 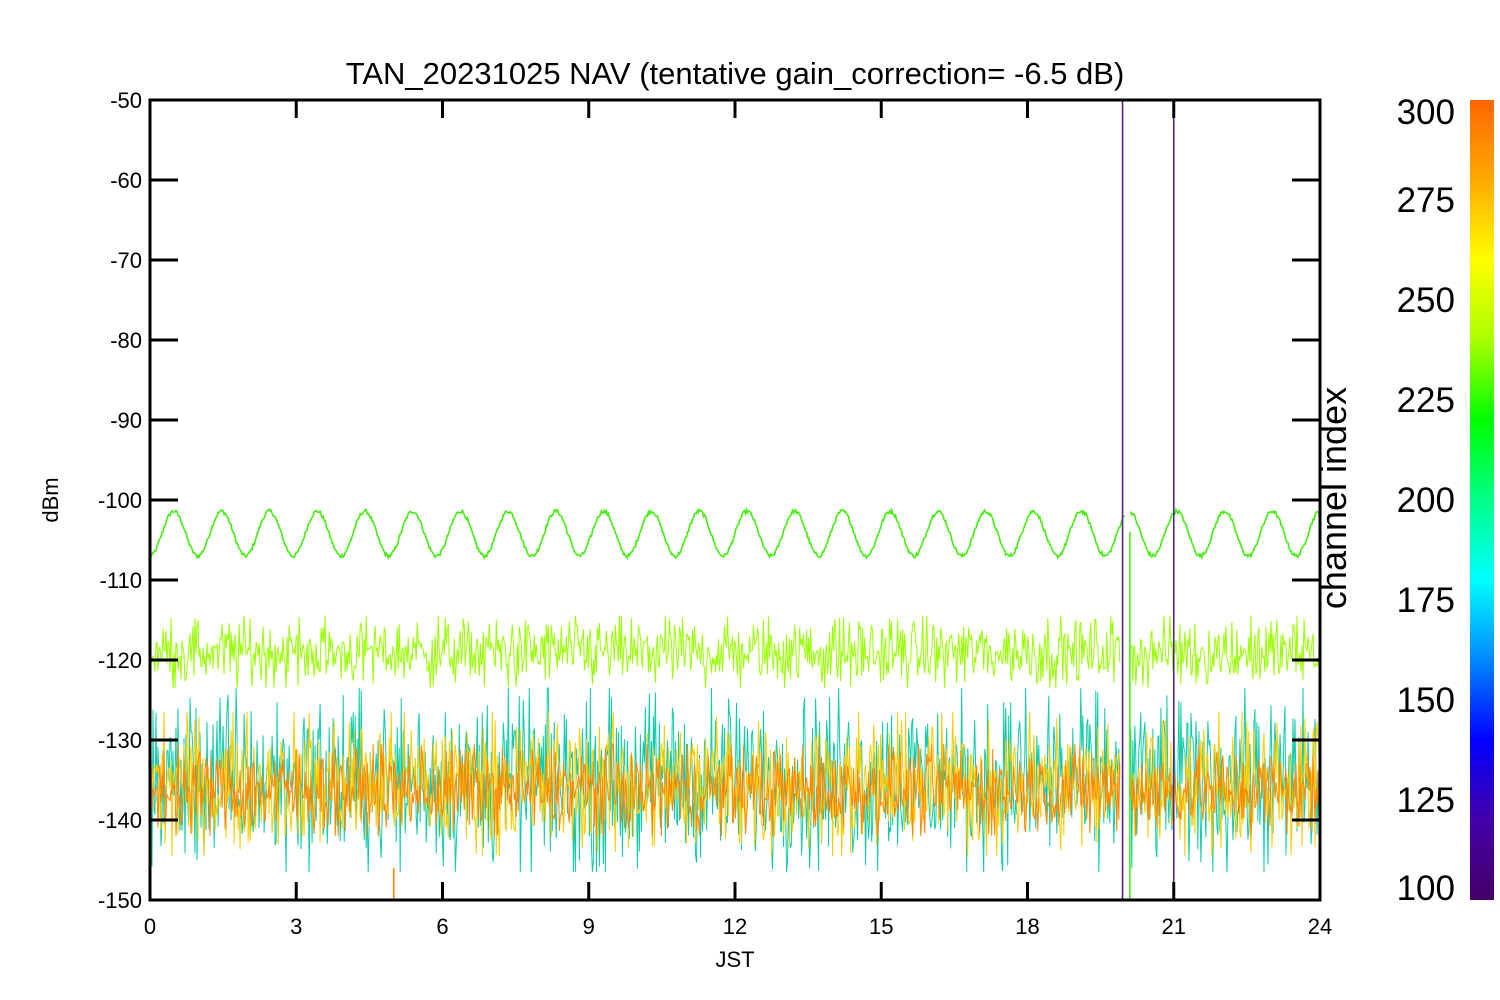 I want to click on y-tick-label: -80, so click(x=126, y=340).